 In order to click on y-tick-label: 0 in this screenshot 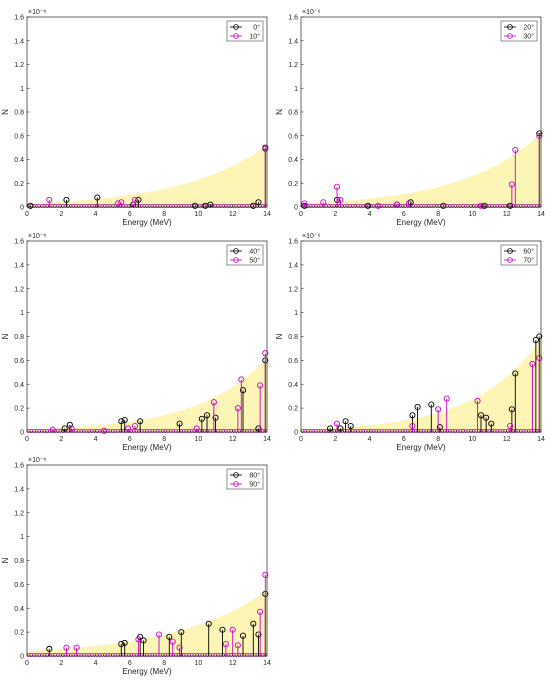, I will do `click(22, 208)`.